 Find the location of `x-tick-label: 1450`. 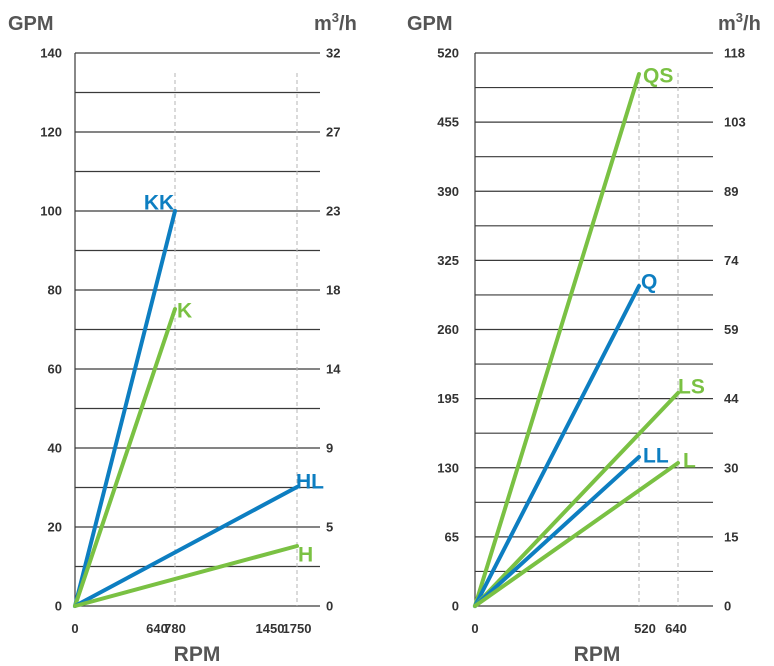

x-tick-label: 1450 is located at coordinates (270, 628).